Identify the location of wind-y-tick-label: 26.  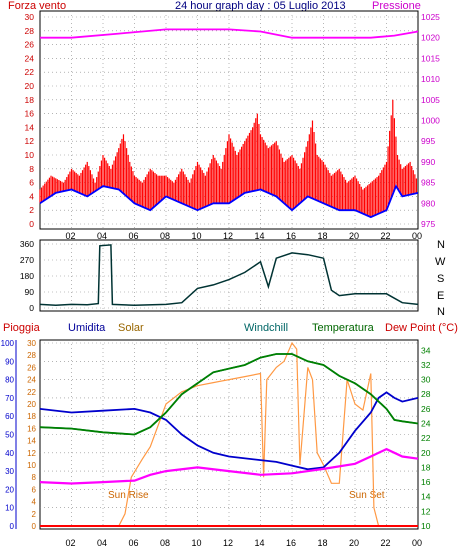
(30, 45).